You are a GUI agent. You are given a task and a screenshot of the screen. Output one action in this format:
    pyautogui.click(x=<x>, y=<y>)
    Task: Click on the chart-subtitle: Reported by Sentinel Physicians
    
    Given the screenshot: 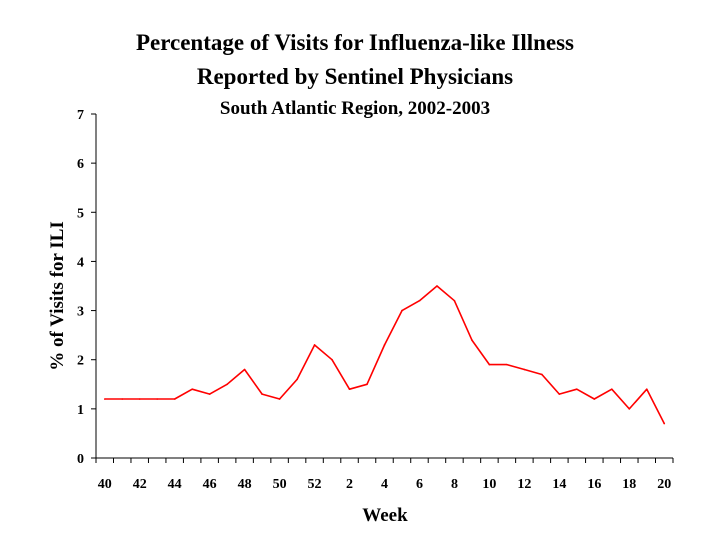 What is the action you would take?
    pyautogui.click(x=355, y=76)
    